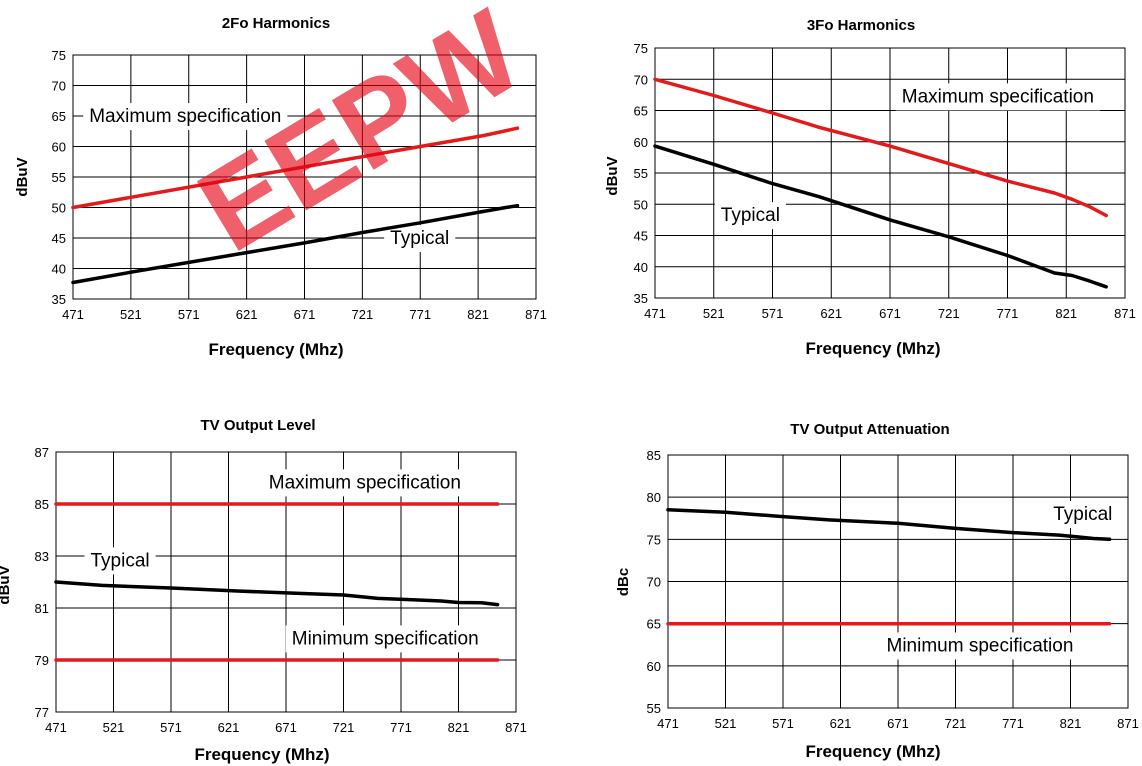 The width and height of the screenshot is (1142, 766). What do you see at coordinates (295, 168) in the screenshot?
I see `maximum-line` at bounding box center [295, 168].